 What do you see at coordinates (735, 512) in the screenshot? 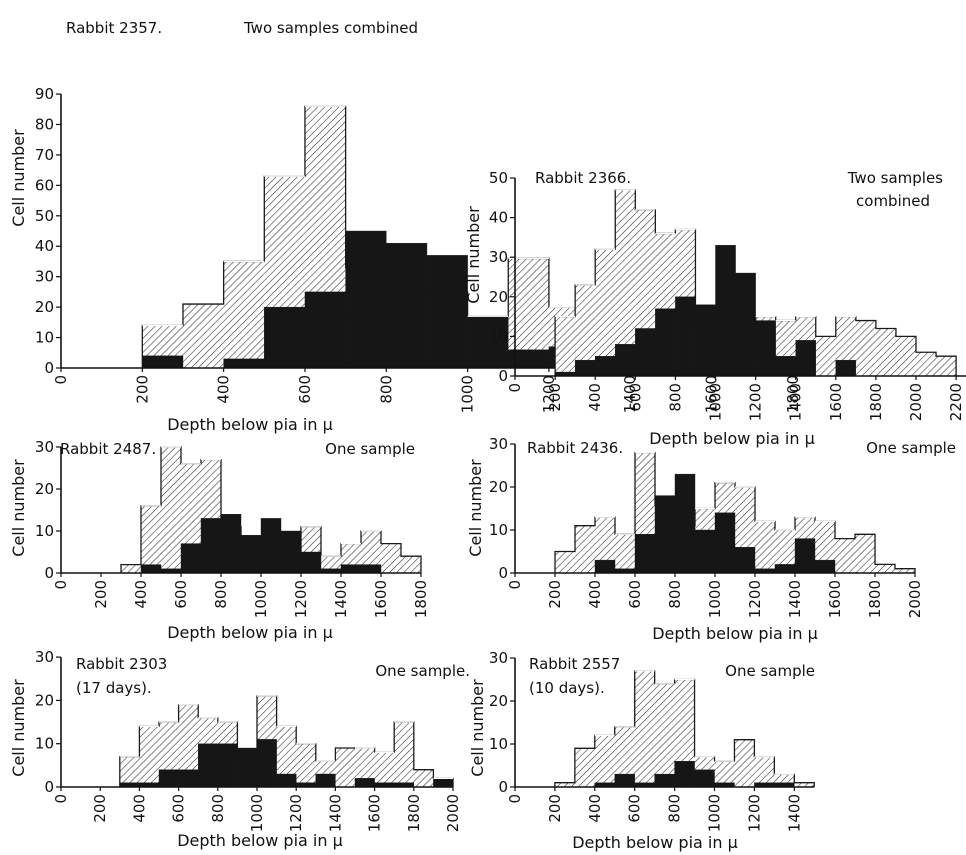
I see `hatched-outline` at bounding box center [735, 512].